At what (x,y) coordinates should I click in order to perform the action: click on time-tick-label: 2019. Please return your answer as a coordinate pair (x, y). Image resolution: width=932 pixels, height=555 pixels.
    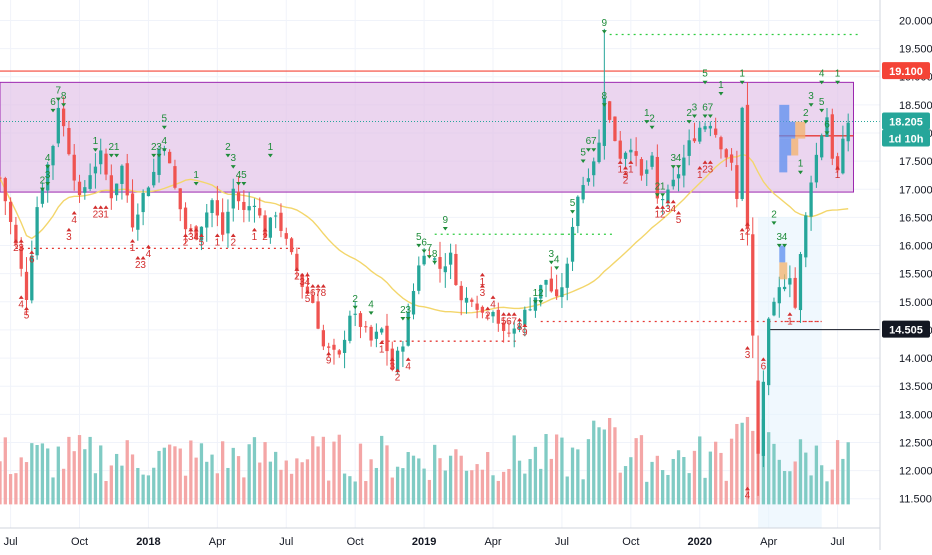
    Looking at the image, I should click on (424, 542).